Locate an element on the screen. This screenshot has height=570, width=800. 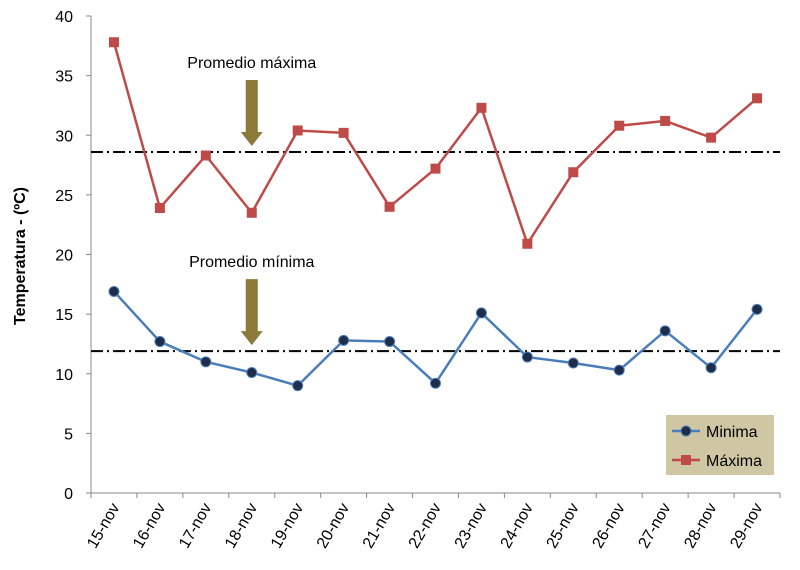
x-tick-label: 24-nov is located at coordinates (517, 526).